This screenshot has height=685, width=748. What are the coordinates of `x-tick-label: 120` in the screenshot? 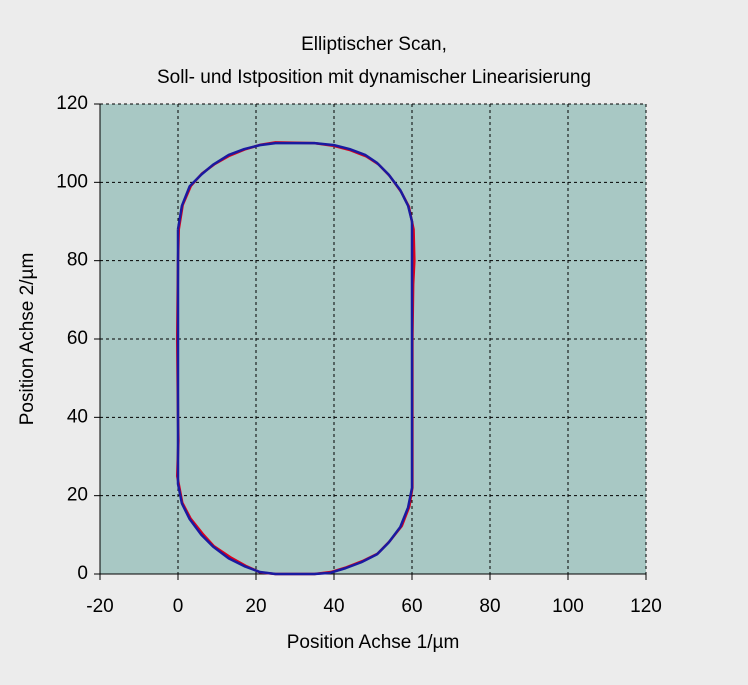 It's located at (646, 606).